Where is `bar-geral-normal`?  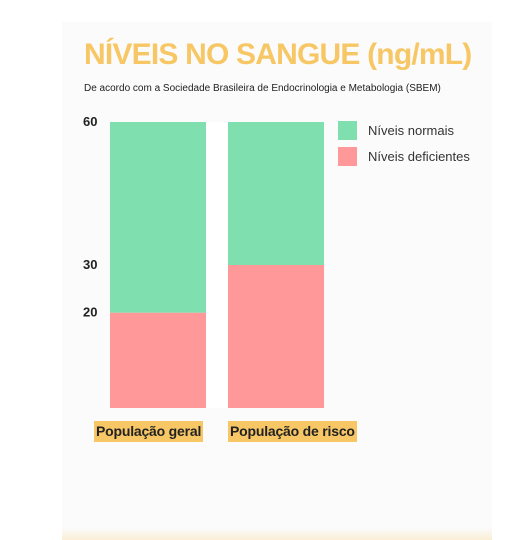 bar-geral-normal is located at coordinates (158, 217).